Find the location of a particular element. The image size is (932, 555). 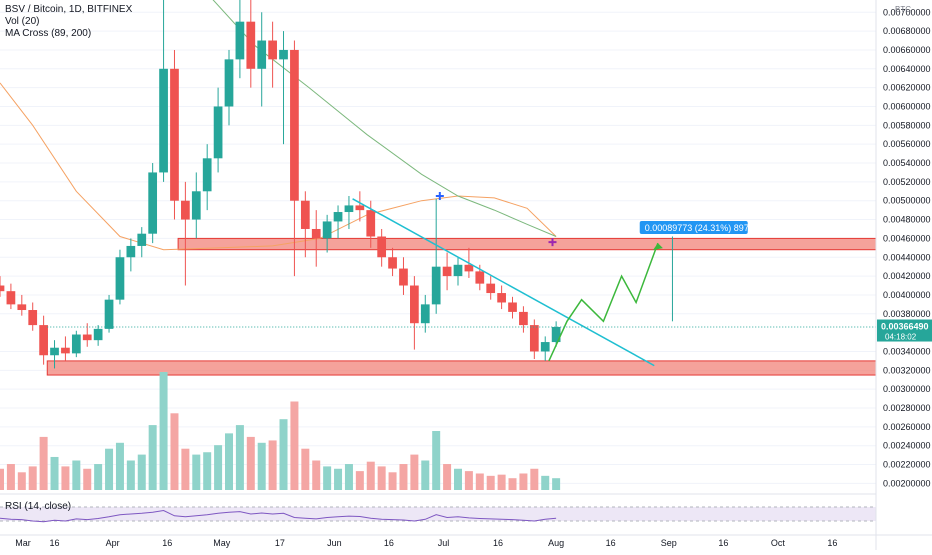

price-tick-label: 0.00260000 is located at coordinates (907, 427).